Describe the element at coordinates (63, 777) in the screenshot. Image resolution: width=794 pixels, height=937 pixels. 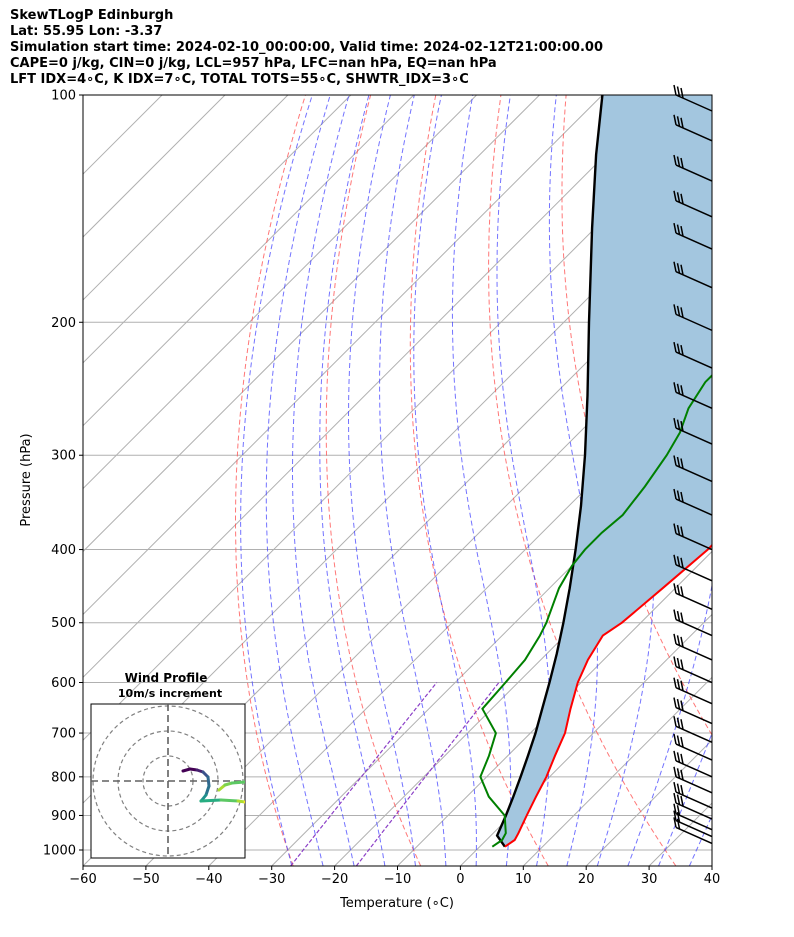
I see `y-tick-label: 800` at that location.